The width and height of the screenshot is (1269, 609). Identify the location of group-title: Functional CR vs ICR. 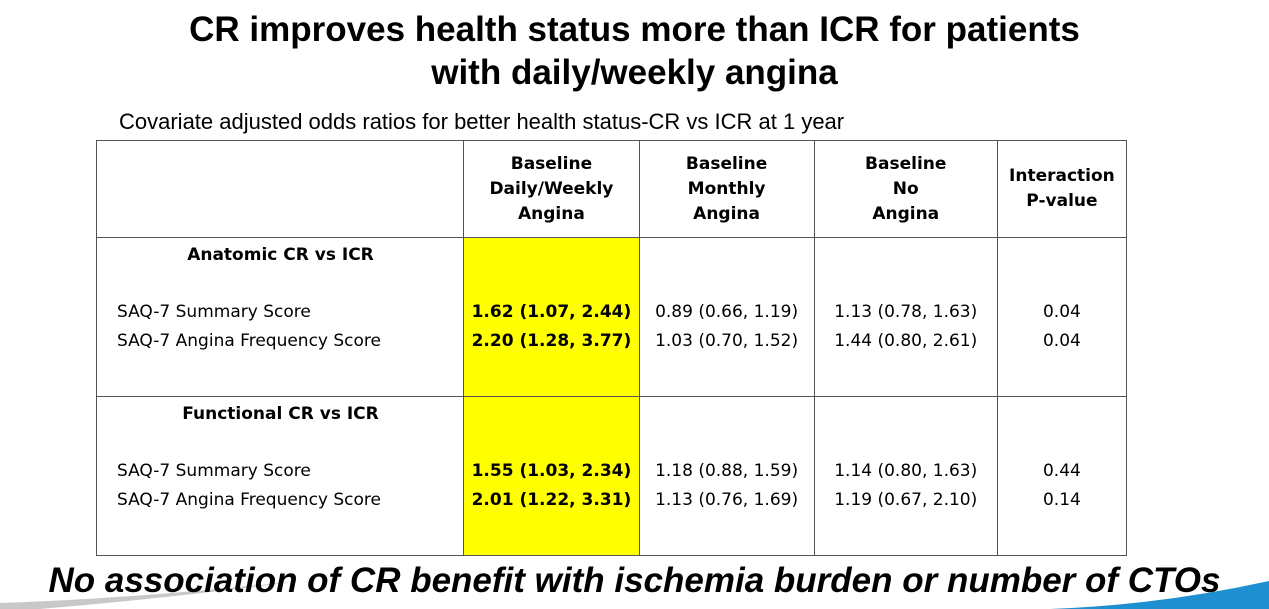
(280, 414).